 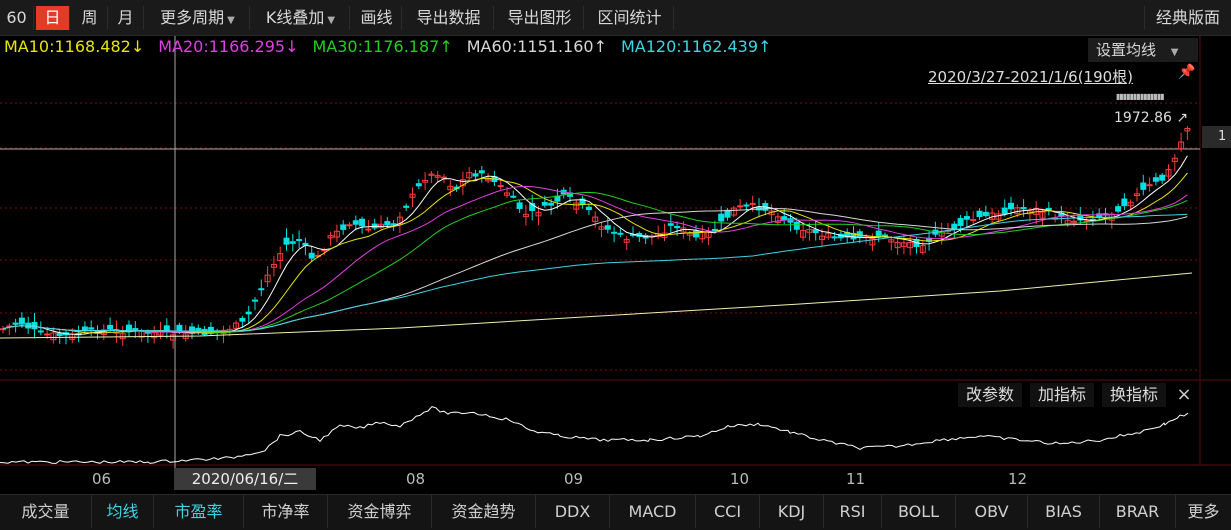 I want to click on indicator-line, so click(x=594, y=435).